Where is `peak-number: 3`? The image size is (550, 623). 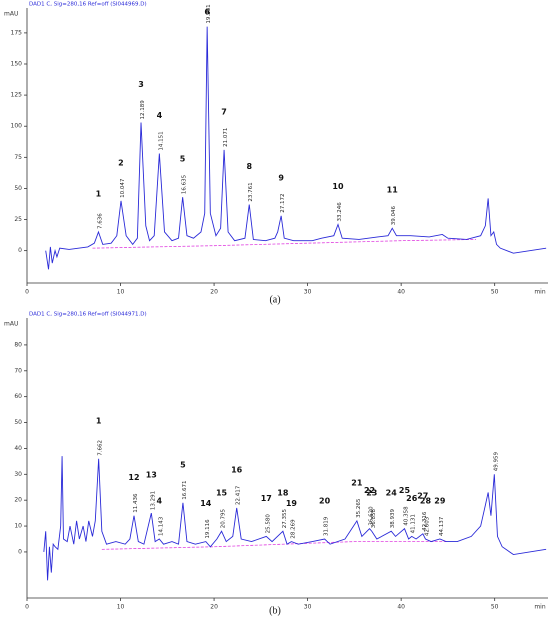
peak-number: 3 is located at coordinates (141, 84).